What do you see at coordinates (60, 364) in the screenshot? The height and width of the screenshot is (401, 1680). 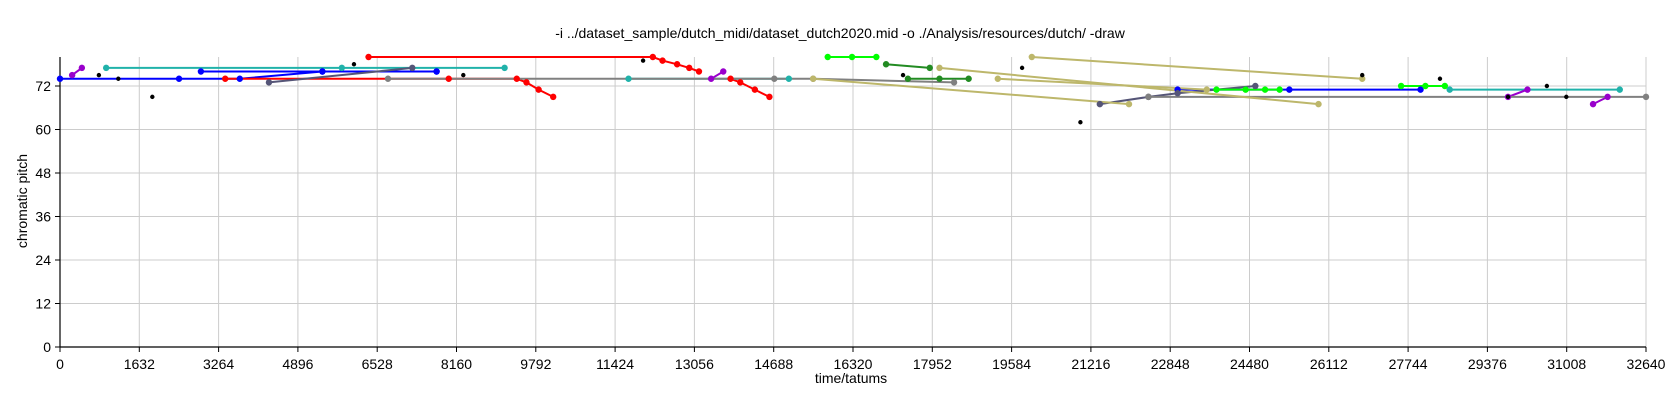 I see `x-tick-label: 0` at bounding box center [60, 364].